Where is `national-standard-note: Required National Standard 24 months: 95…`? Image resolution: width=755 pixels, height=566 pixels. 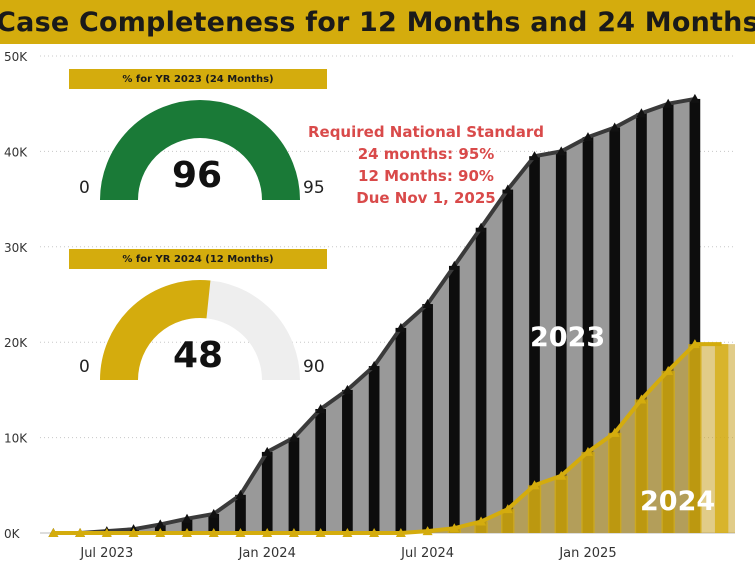
national-standard-note: Required National Standard 24 months: 95… is located at coordinates (426, 165).